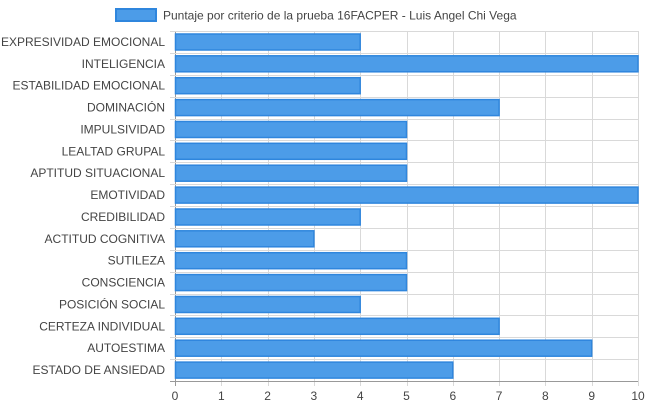 This screenshot has height=415, width=648. What do you see at coordinates (452, 396) in the screenshot?
I see `x-axis-tick-label: 6` at bounding box center [452, 396].